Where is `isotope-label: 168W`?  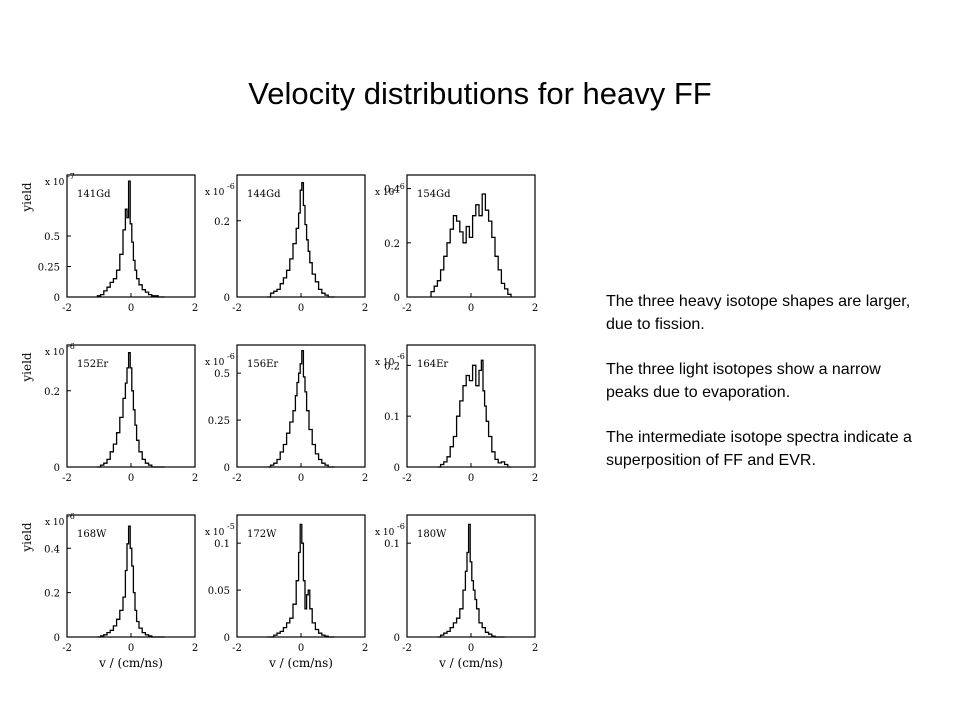
isotope-label: 168W is located at coordinates (92, 534).